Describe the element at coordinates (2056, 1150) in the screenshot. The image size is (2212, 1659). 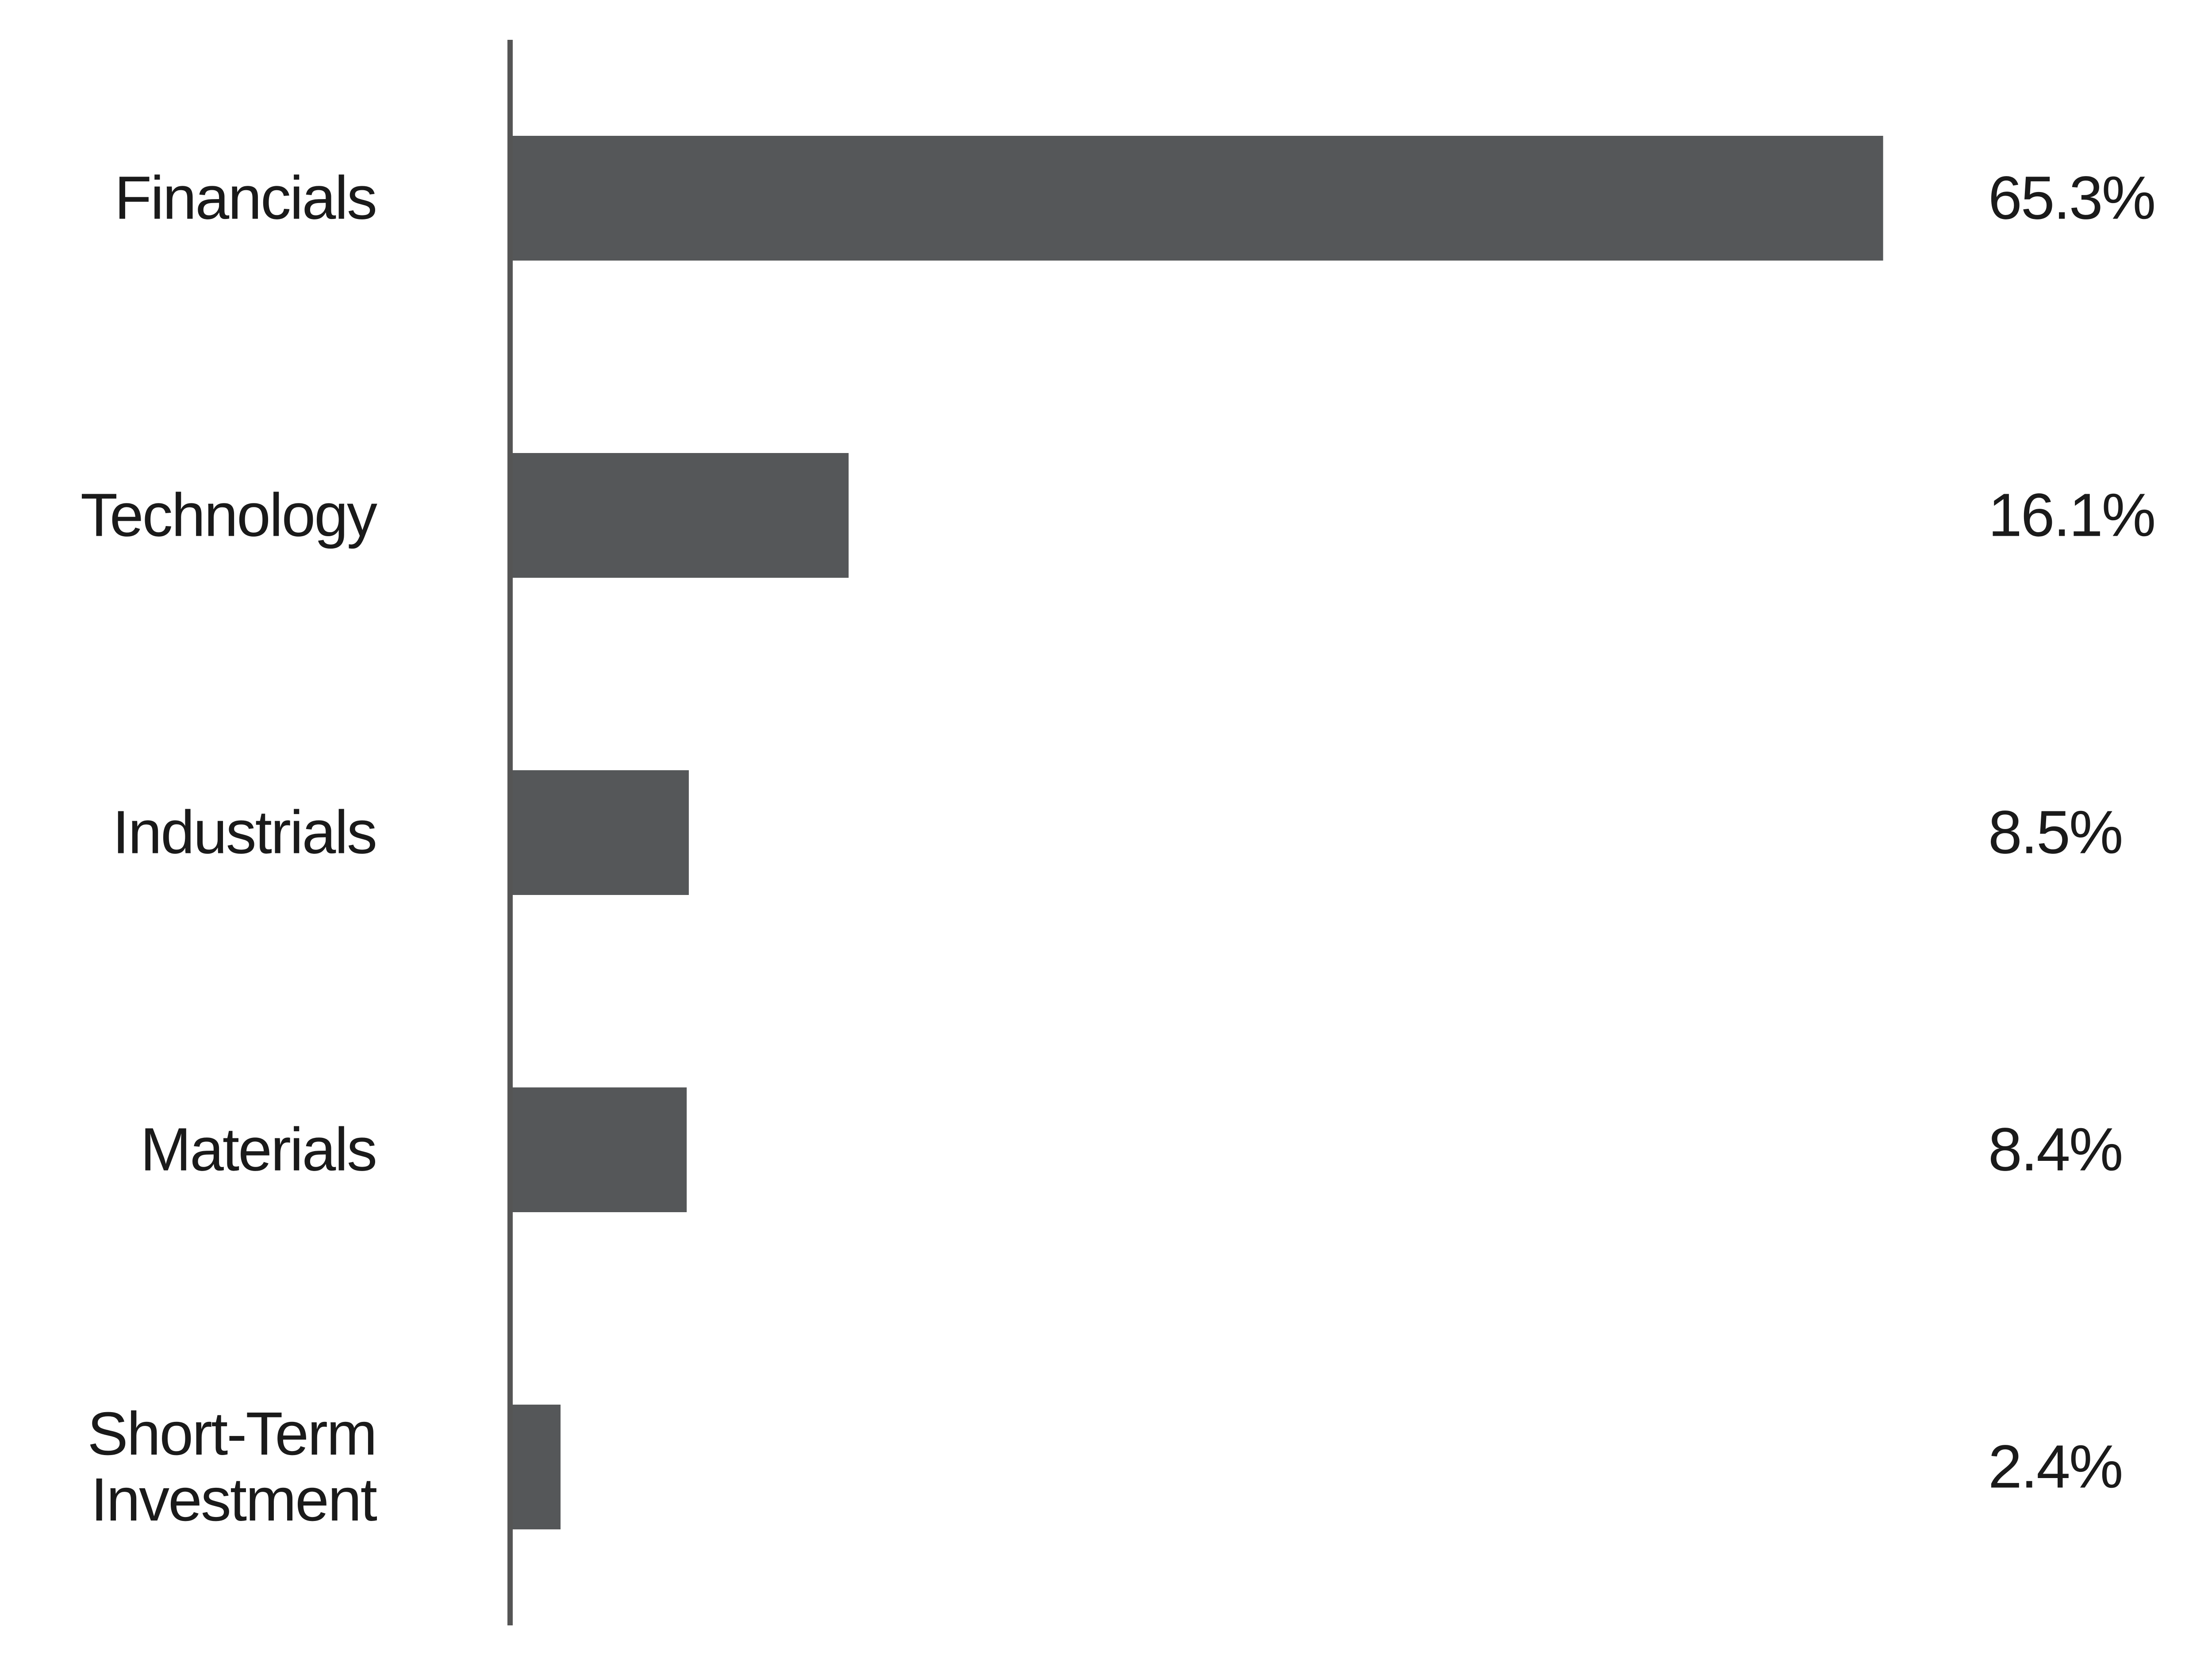
I see `value-label: 8.4%` at that location.